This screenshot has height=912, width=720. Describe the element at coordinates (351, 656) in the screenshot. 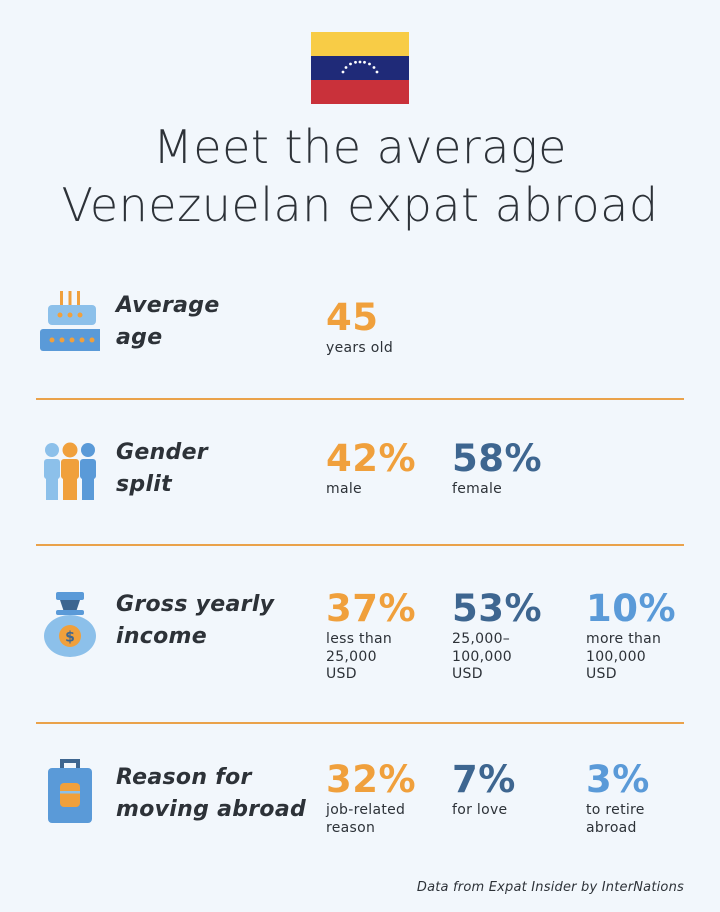

I see `desc-line: 25,000` at that location.